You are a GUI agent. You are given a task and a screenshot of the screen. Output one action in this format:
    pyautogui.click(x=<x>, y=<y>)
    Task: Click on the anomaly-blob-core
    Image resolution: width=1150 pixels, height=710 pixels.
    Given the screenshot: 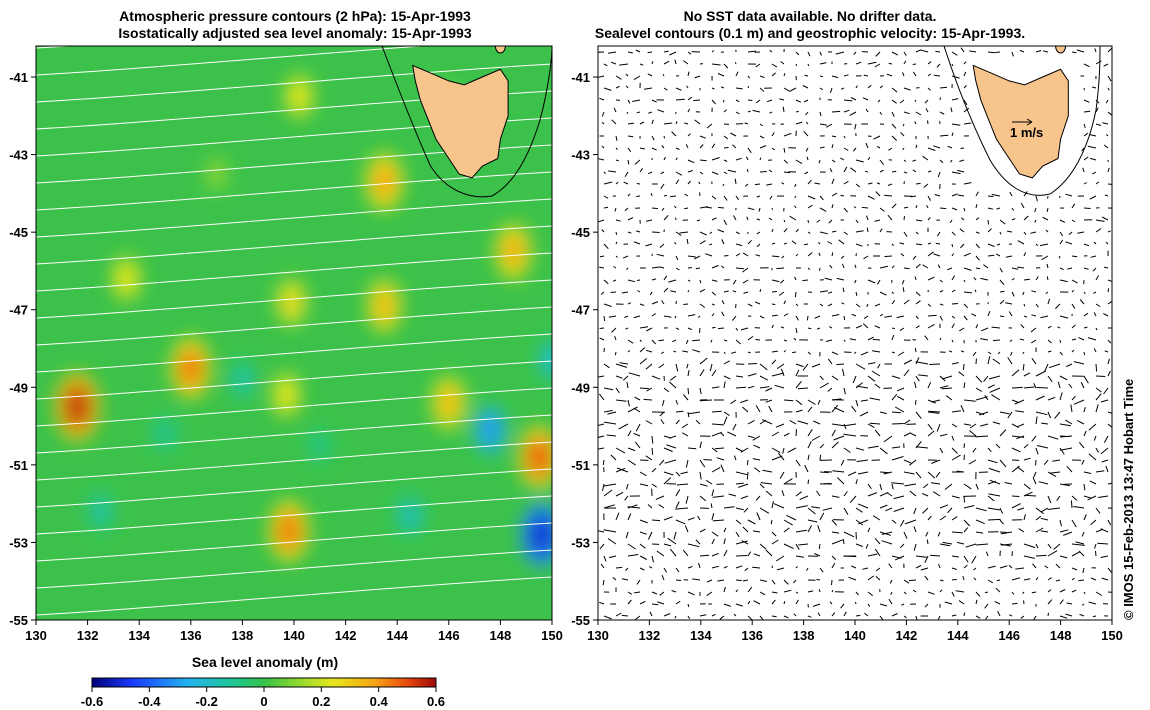 What is the action you would take?
    pyautogui.click(x=384, y=306)
    